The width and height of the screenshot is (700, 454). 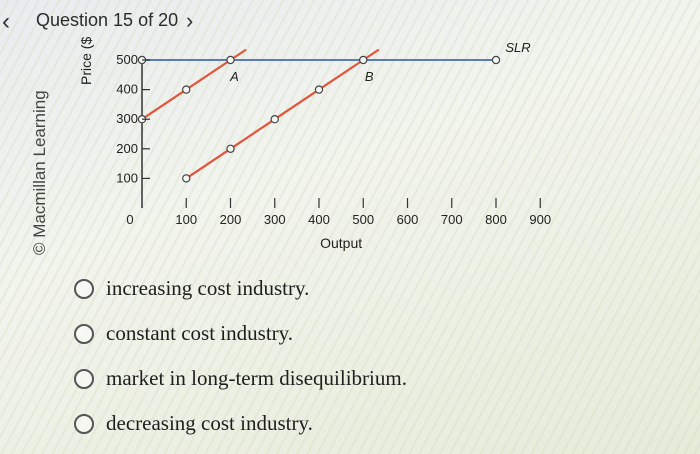 I want to click on x-tick-label: 600, so click(x=408, y=219).